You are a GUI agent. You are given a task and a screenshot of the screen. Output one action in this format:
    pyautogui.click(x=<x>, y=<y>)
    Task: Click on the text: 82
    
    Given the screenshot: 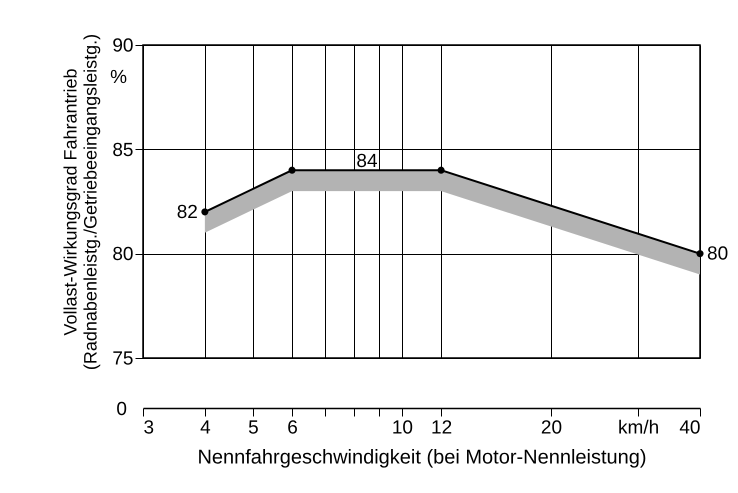 What is the action you would take?
    pyautogui.click(x=187, y=212)
    